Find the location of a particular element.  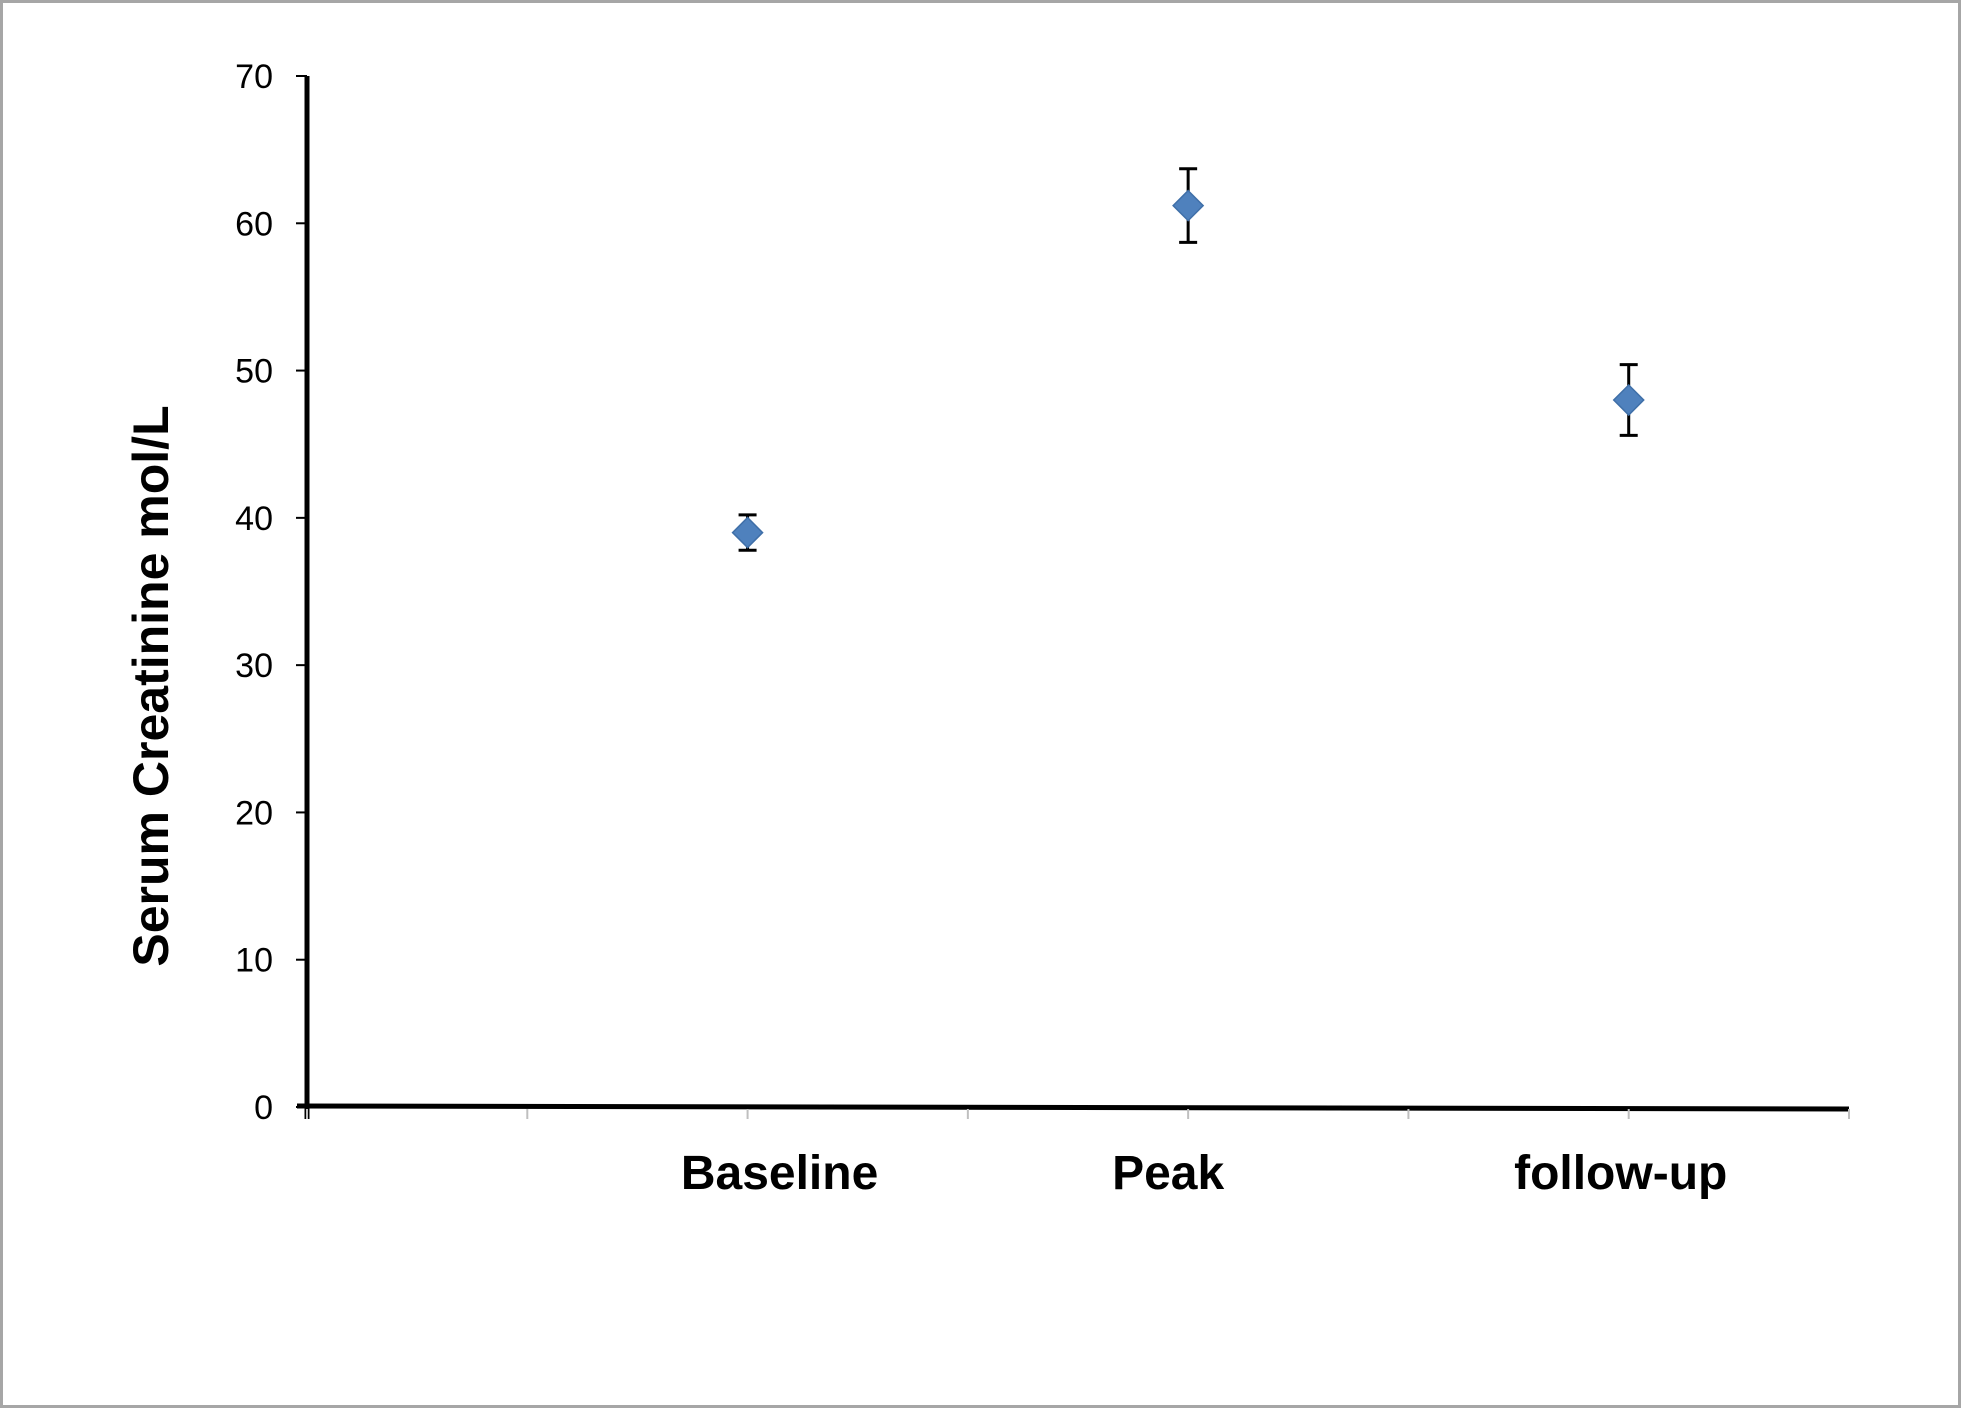

x-category-label: Baseline is located at coordinates (779, 1173).